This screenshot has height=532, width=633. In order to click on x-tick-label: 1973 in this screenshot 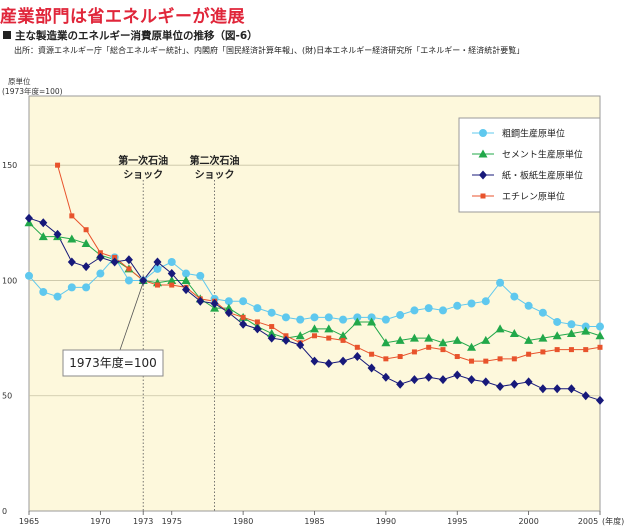, I will do `click(143, 521)`.